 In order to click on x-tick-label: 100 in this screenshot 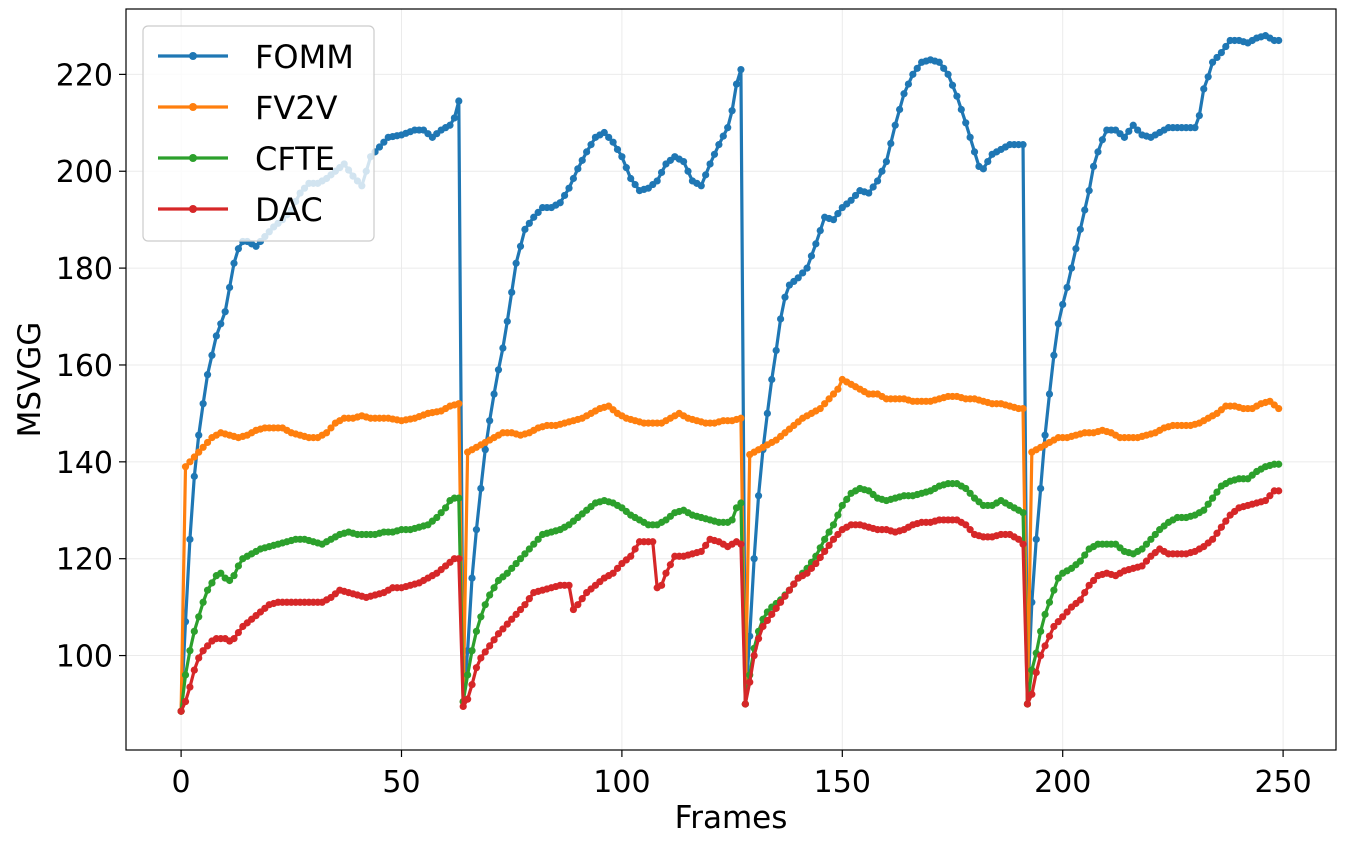, I will do `click(621, 782)`.